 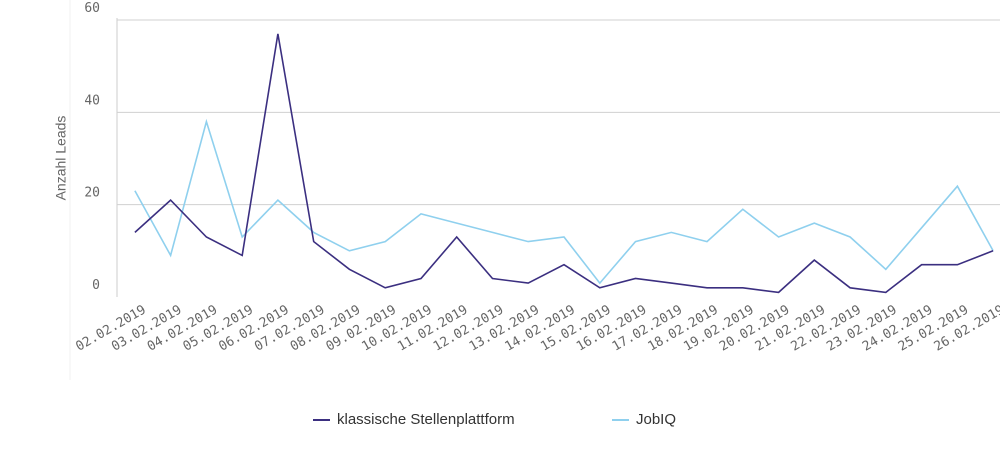 I want to click on y-tick-label: 60, so click(x=92, y=8).